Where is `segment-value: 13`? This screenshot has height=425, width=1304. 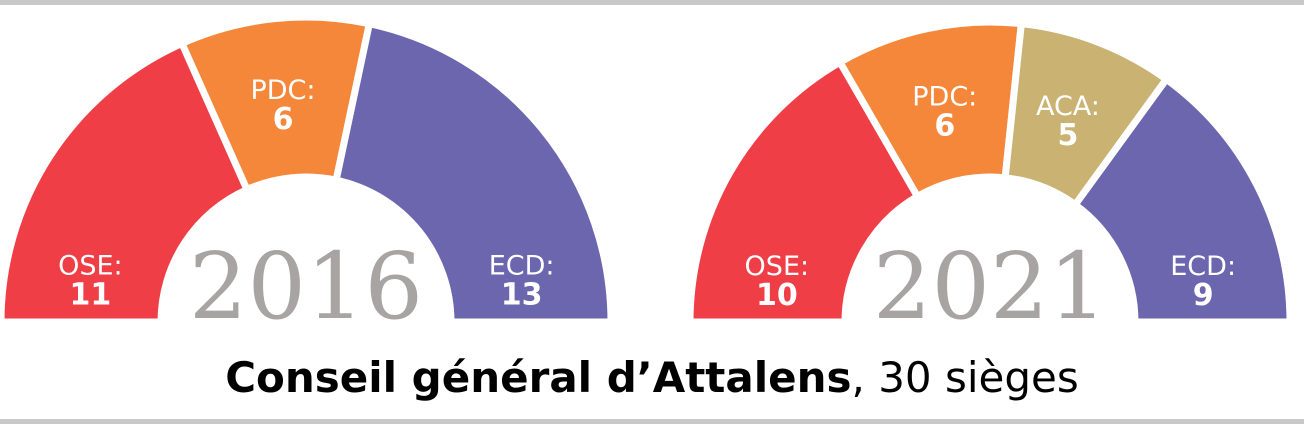 segment-value: 13 is located at coordinates (522, 294).